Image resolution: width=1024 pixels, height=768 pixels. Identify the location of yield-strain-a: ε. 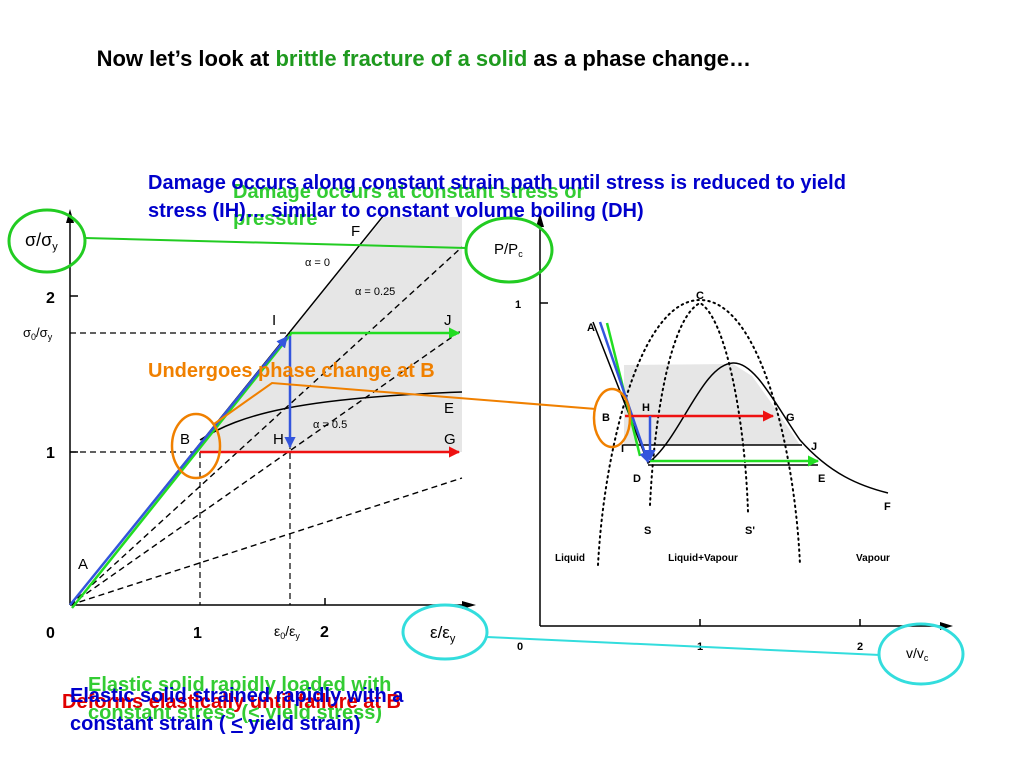
(277, 631).